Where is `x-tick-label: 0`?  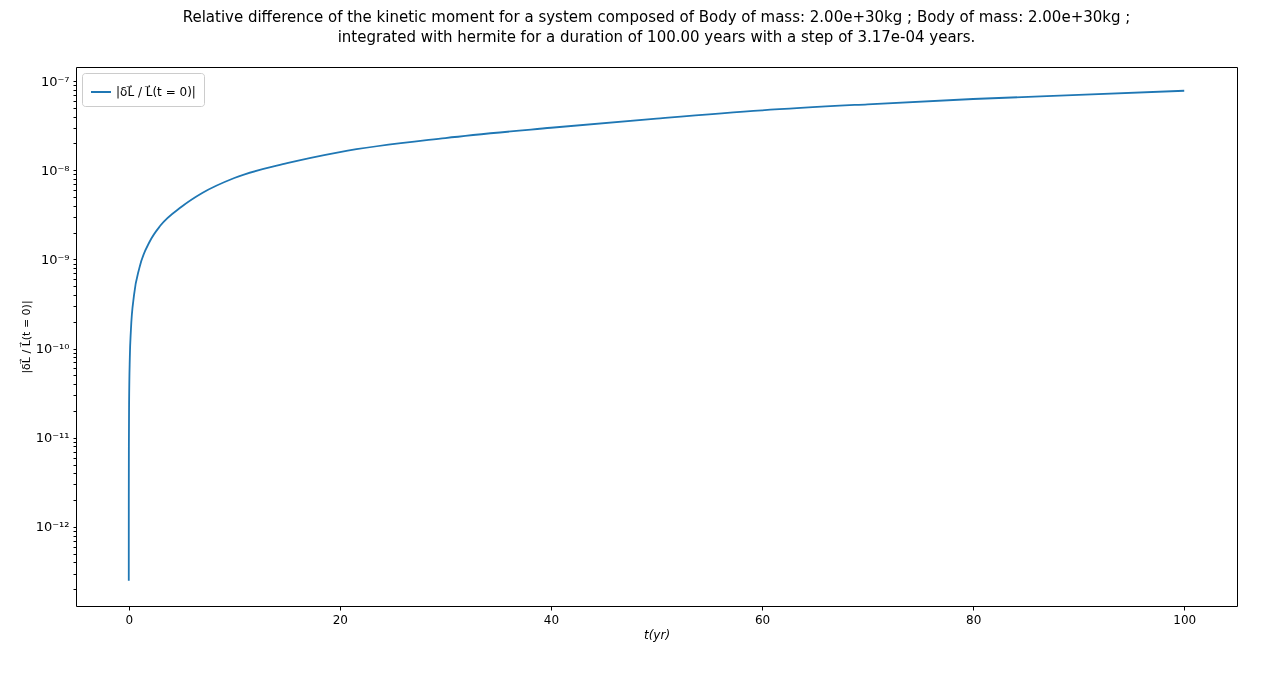
x-tick-label: 0 is located at coordinates (129, 619).